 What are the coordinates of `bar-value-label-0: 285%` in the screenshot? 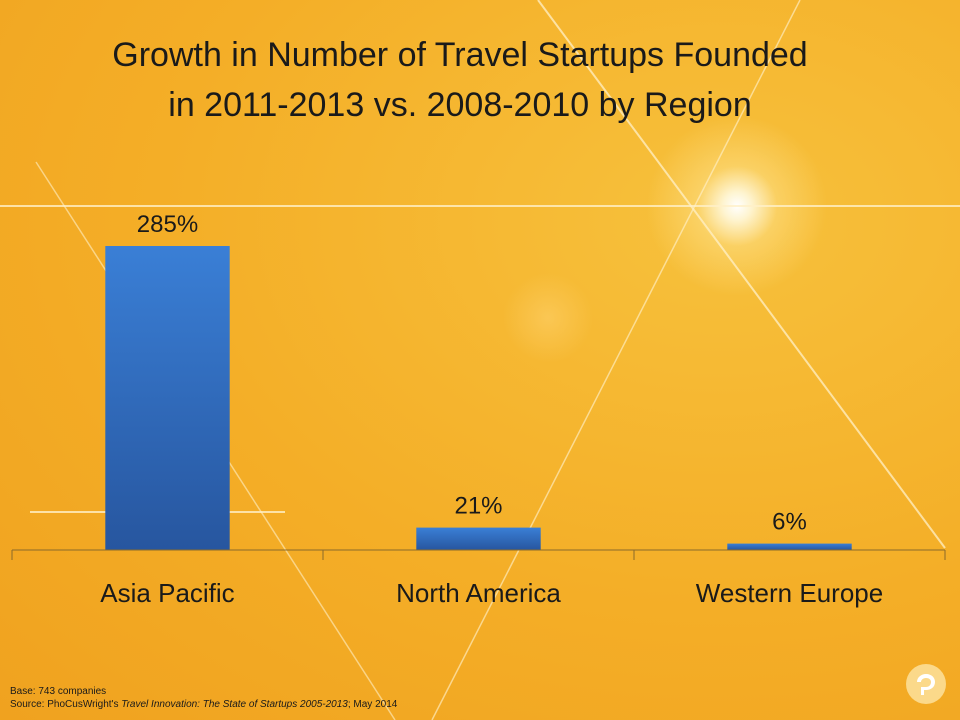 It's located at (167, 224).